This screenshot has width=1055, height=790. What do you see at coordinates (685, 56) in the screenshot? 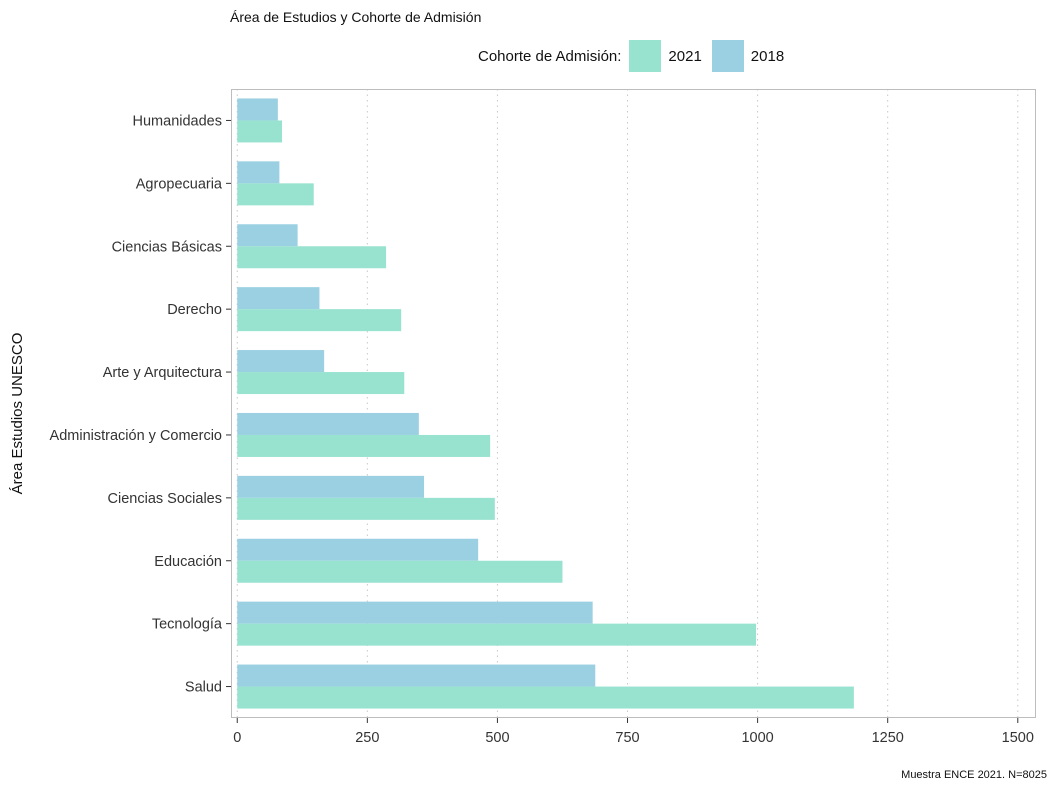
I see `legend-label-2021: 2021` at bounding box center [685, 56].